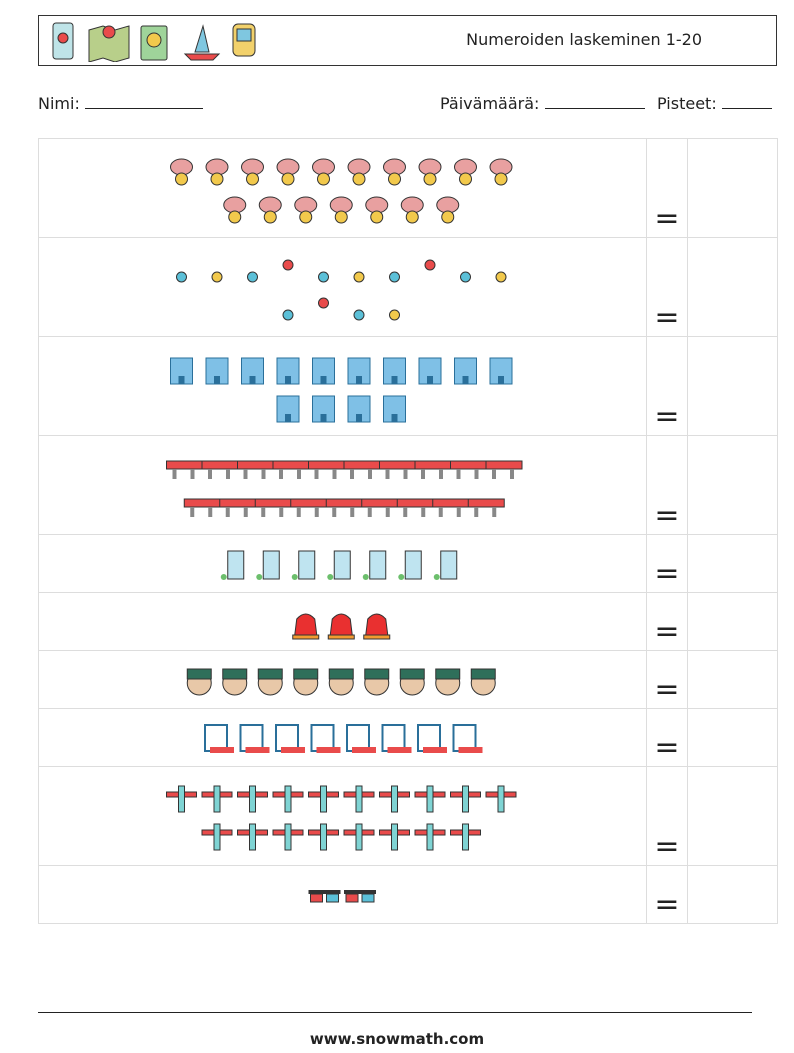  Describe the element at coordinates (407, 40) in the screenshot. I see `header-box: Numeroiden laskeminen 1-20` at that location.